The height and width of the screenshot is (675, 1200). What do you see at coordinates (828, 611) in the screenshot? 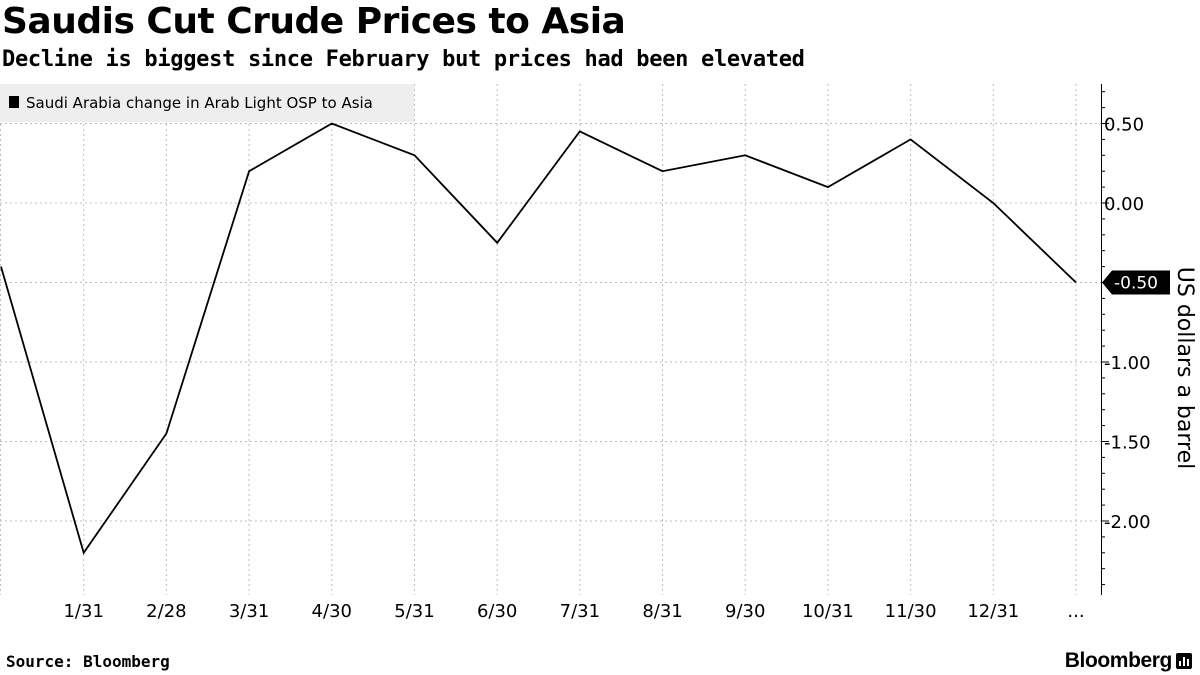
I see `x-tick-label: 10/31` at bounding box center [828, 611].